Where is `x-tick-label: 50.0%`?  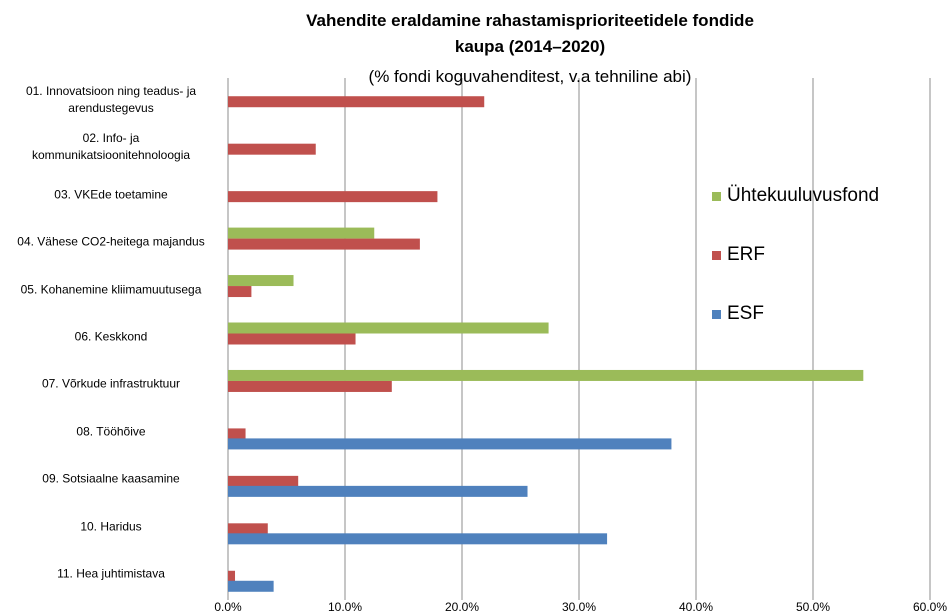 x-tick-label: 50.0% is located at coordinates (813, 607).